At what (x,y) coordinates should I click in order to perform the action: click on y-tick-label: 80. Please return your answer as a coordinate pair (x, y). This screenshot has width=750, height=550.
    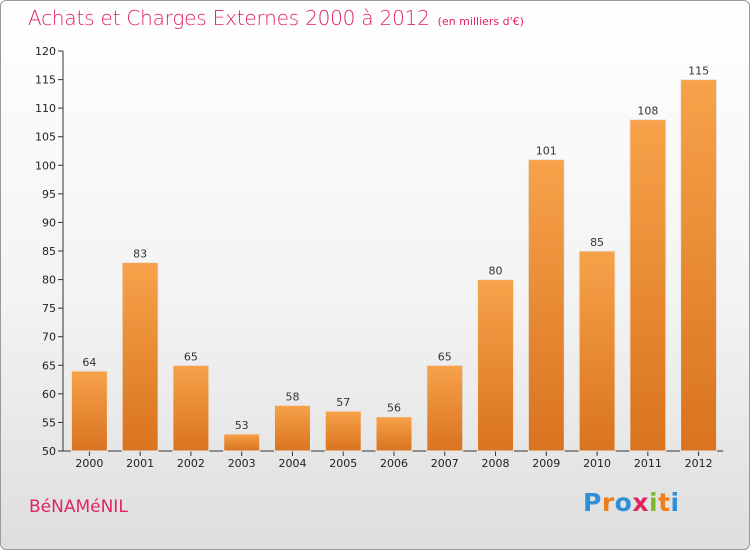
    Looking at the image, I should click on (49, 280).